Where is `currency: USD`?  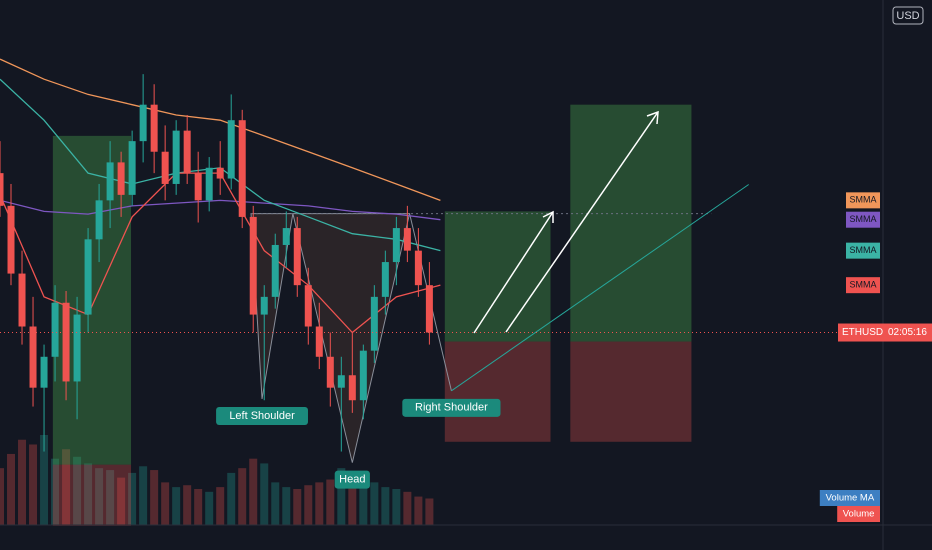 currency: USD is located at coordinates (907, 16).